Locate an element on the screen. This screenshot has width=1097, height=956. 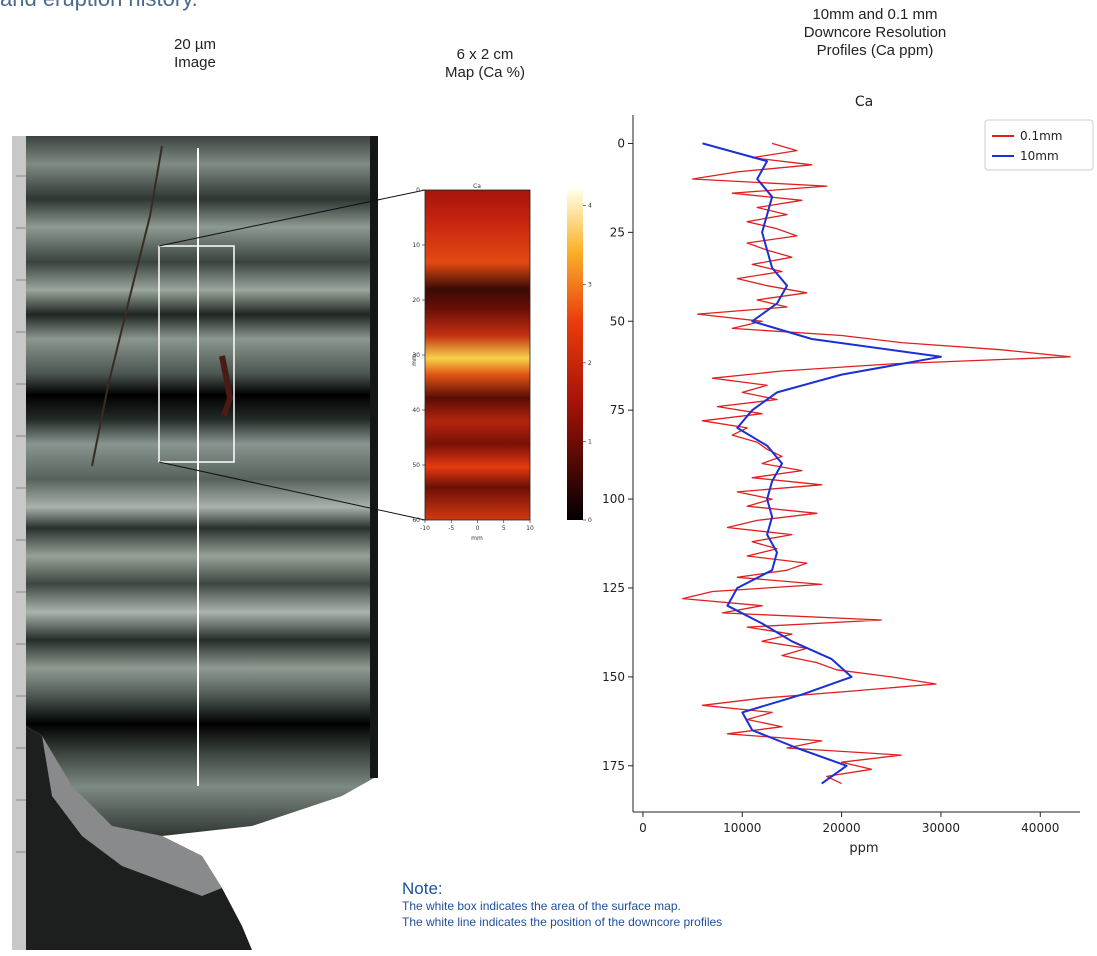
map-x-tick-label: 10 is located at coordinates (530, 528).